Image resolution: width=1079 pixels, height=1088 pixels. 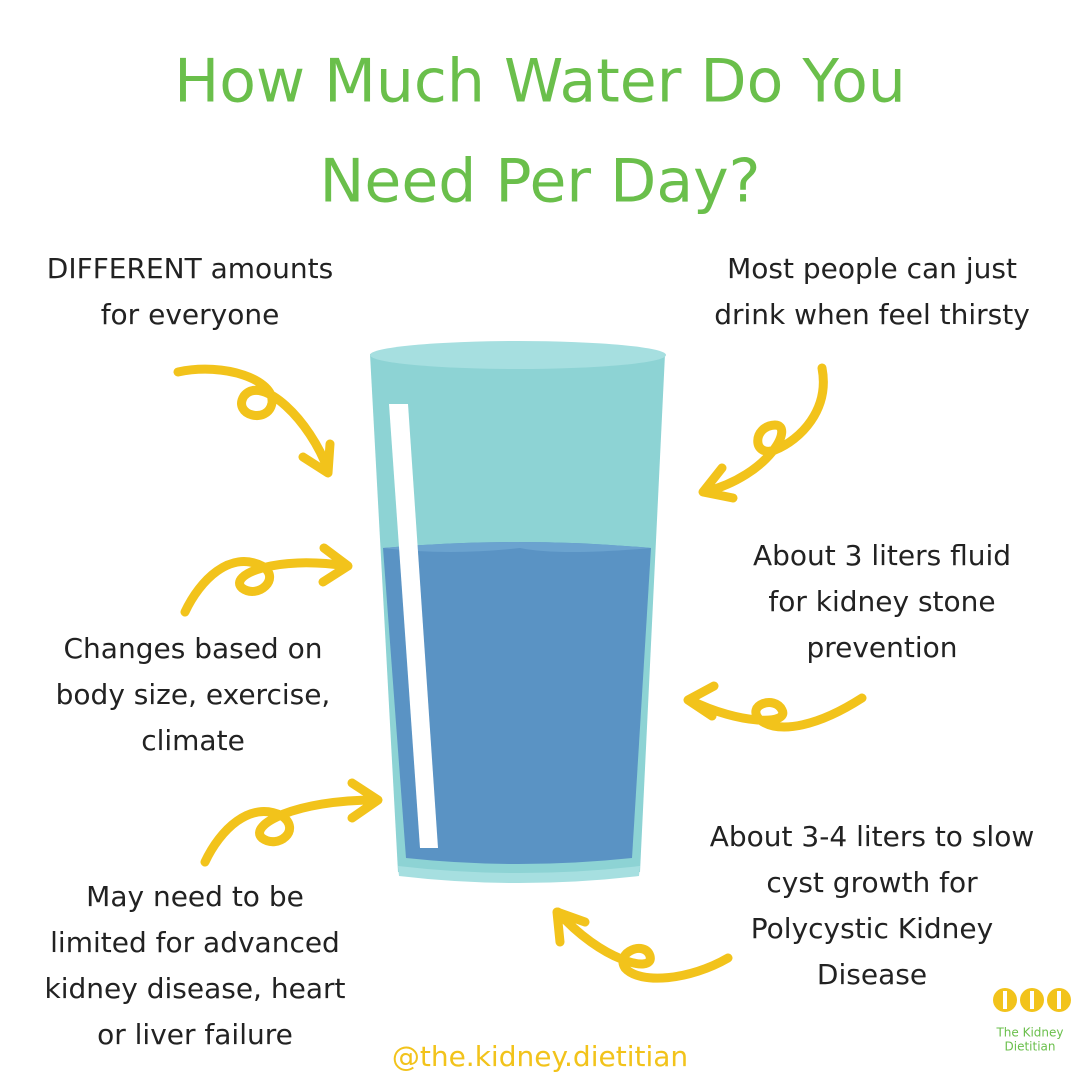 What do you see at coordinates (872, 882) in the screenshot?
I see `note-line: cyst growth for` at bounding box center [872, 882].